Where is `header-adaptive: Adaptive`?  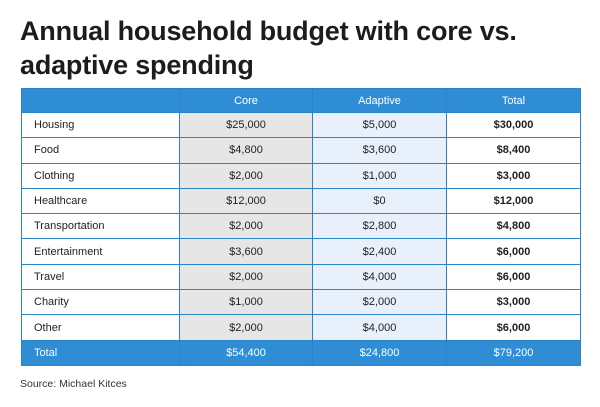
header-adaptive: Adaptive is located at coordinates (379, 100).